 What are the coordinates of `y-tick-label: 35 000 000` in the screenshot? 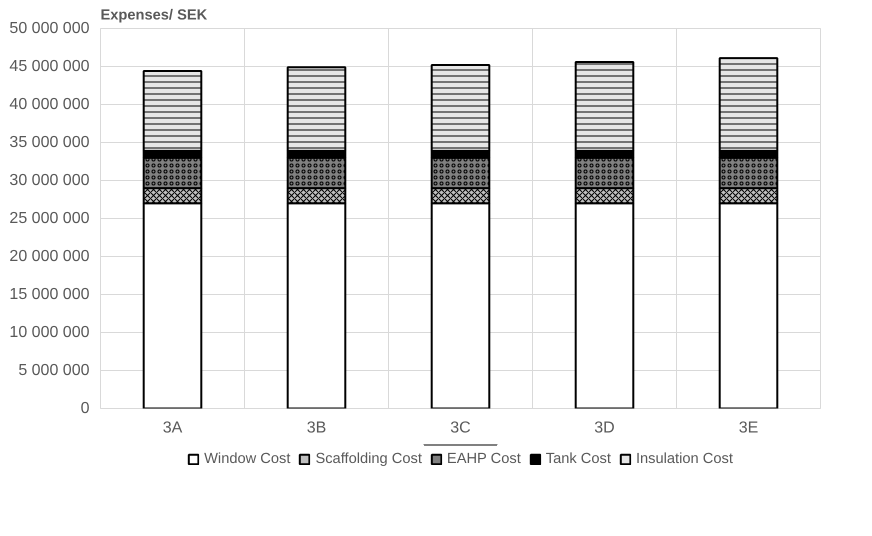 It's located at (49, 142).